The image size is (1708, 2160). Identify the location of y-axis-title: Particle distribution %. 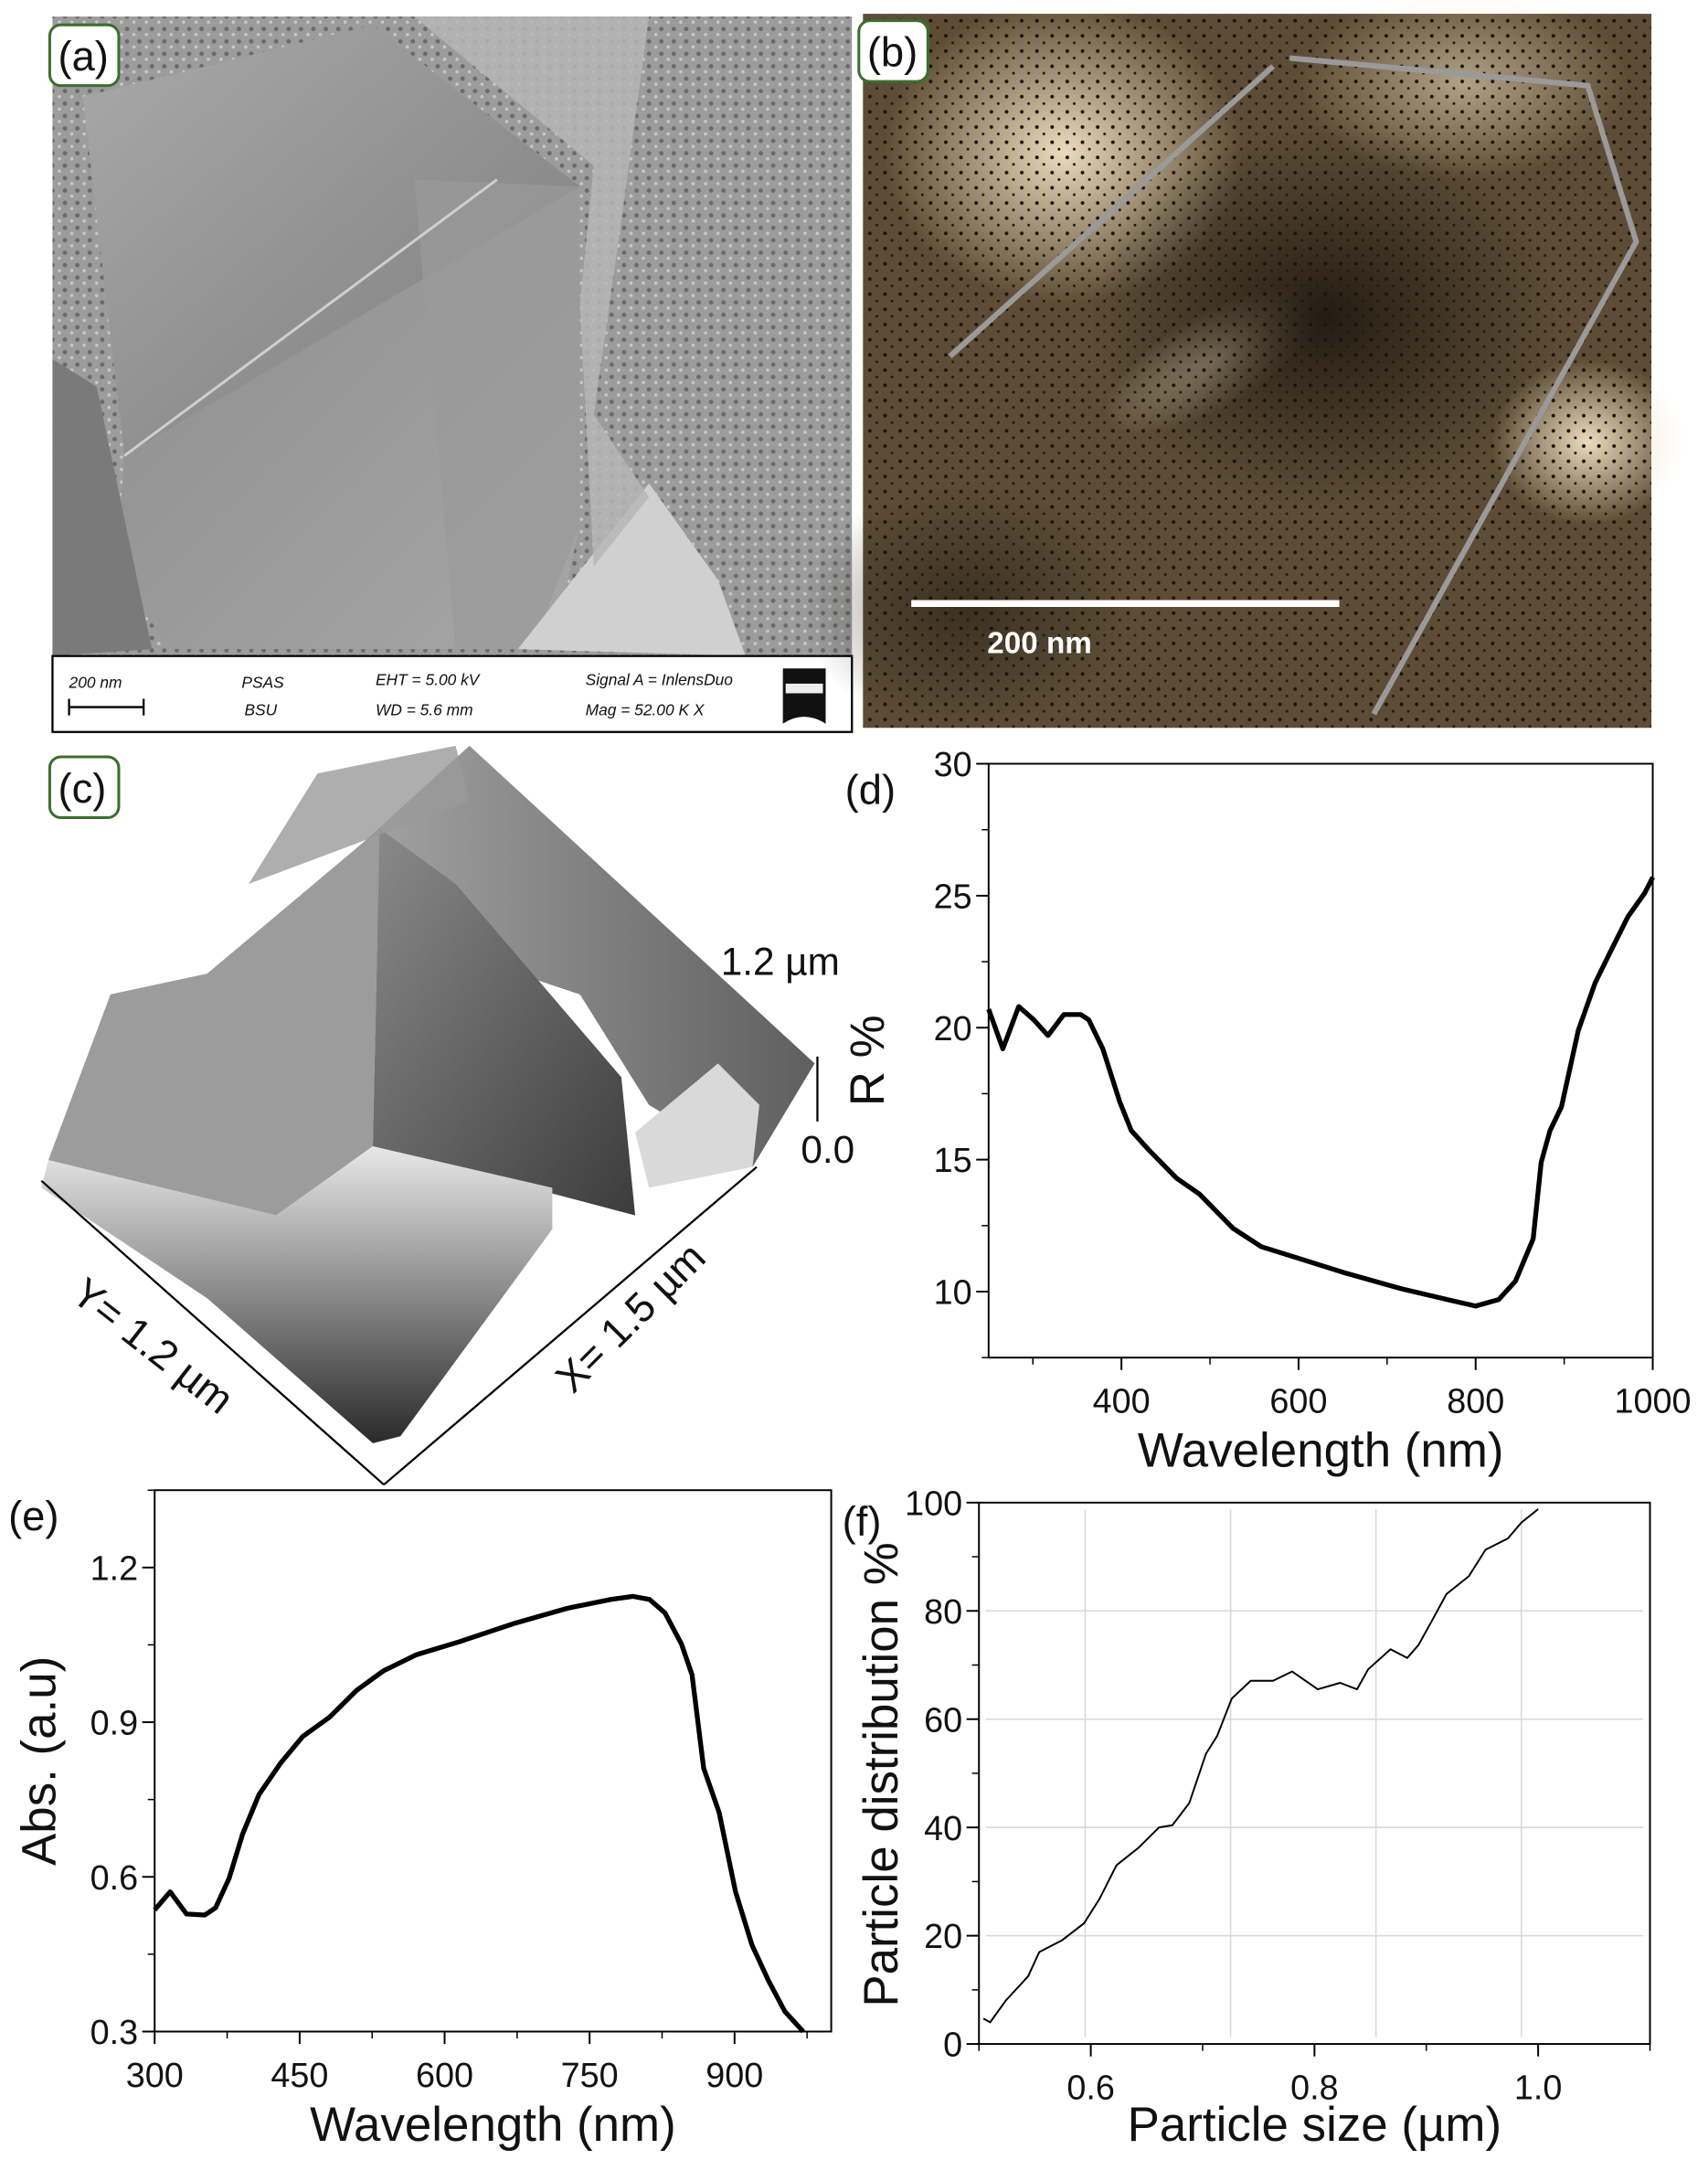
(881, 1774).